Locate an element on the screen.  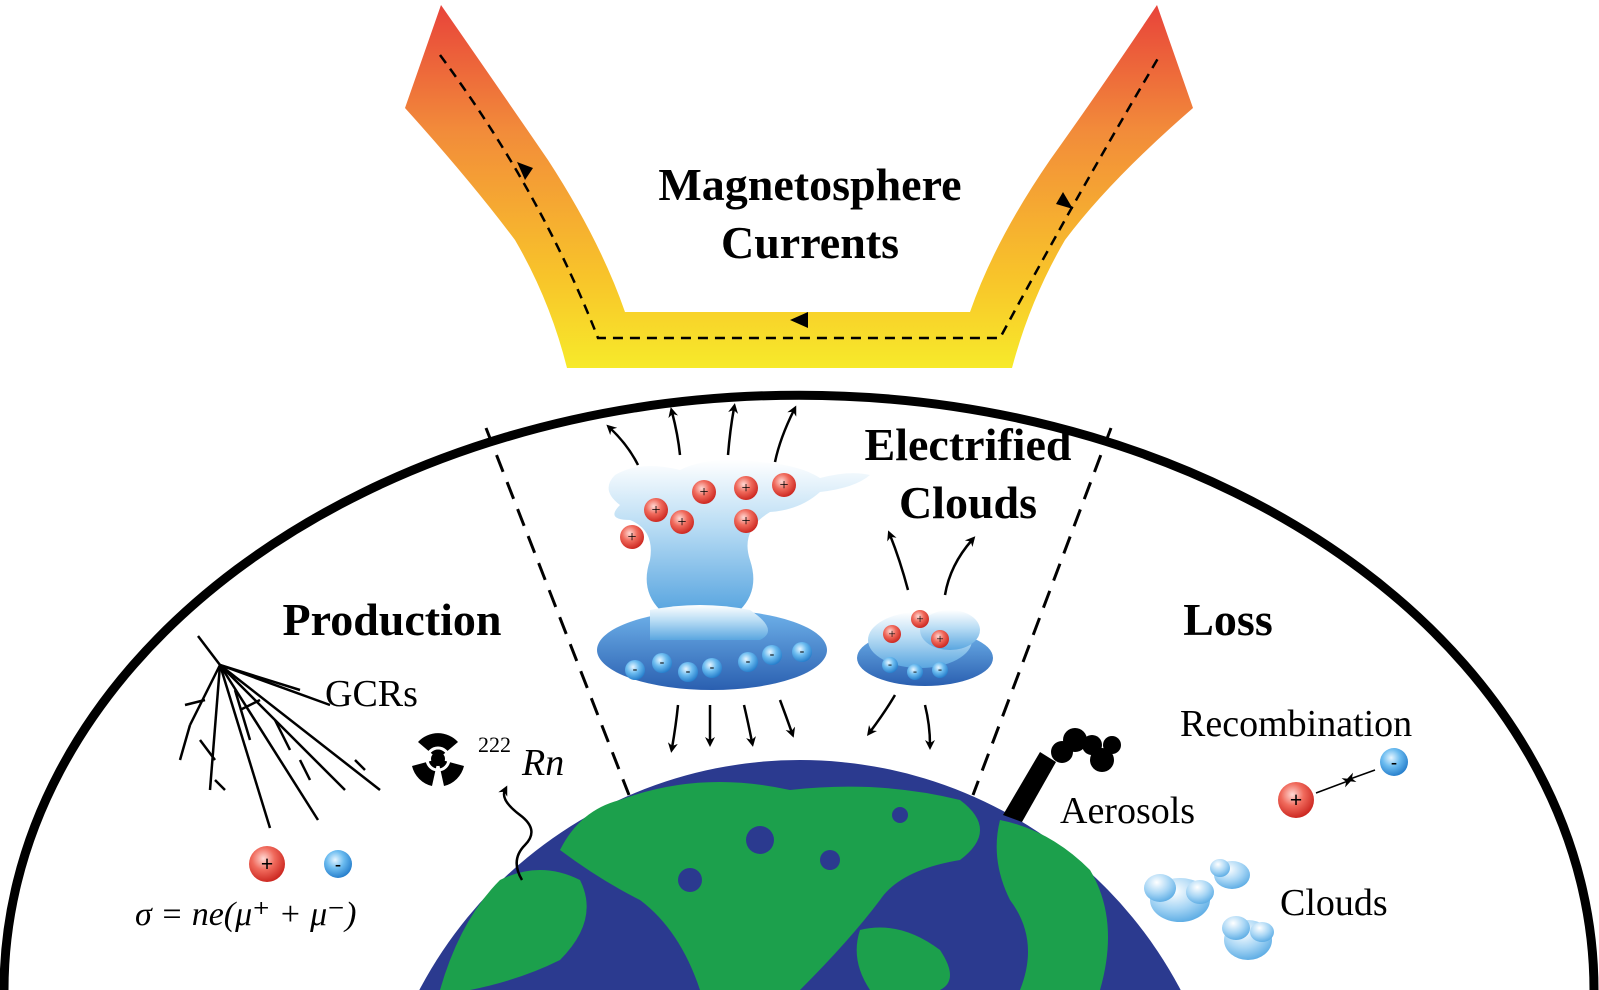
radon-emission-squiggle is located at coordinates (515, 833).